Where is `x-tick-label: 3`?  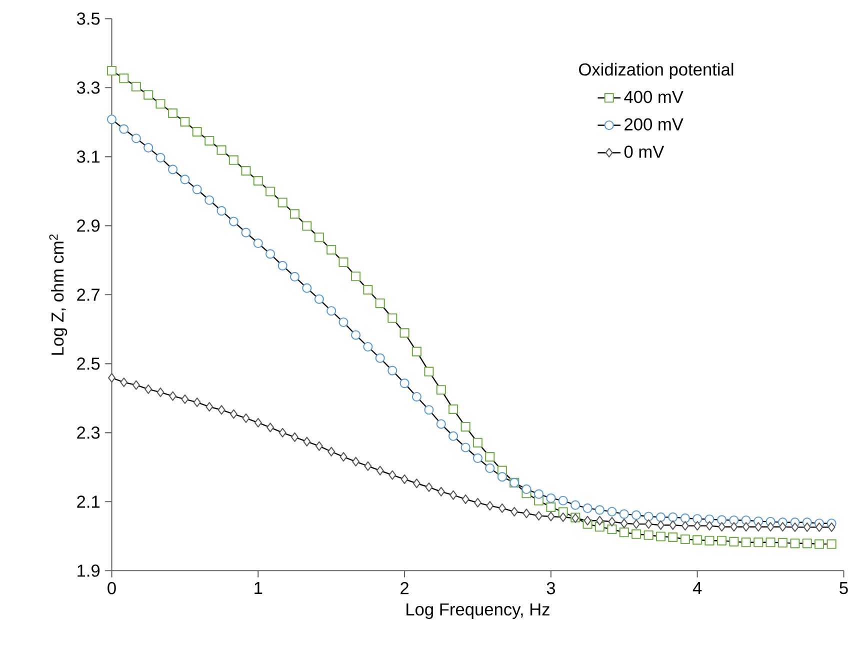
x-tick-label: 3 is located at coordinates (551, 588).